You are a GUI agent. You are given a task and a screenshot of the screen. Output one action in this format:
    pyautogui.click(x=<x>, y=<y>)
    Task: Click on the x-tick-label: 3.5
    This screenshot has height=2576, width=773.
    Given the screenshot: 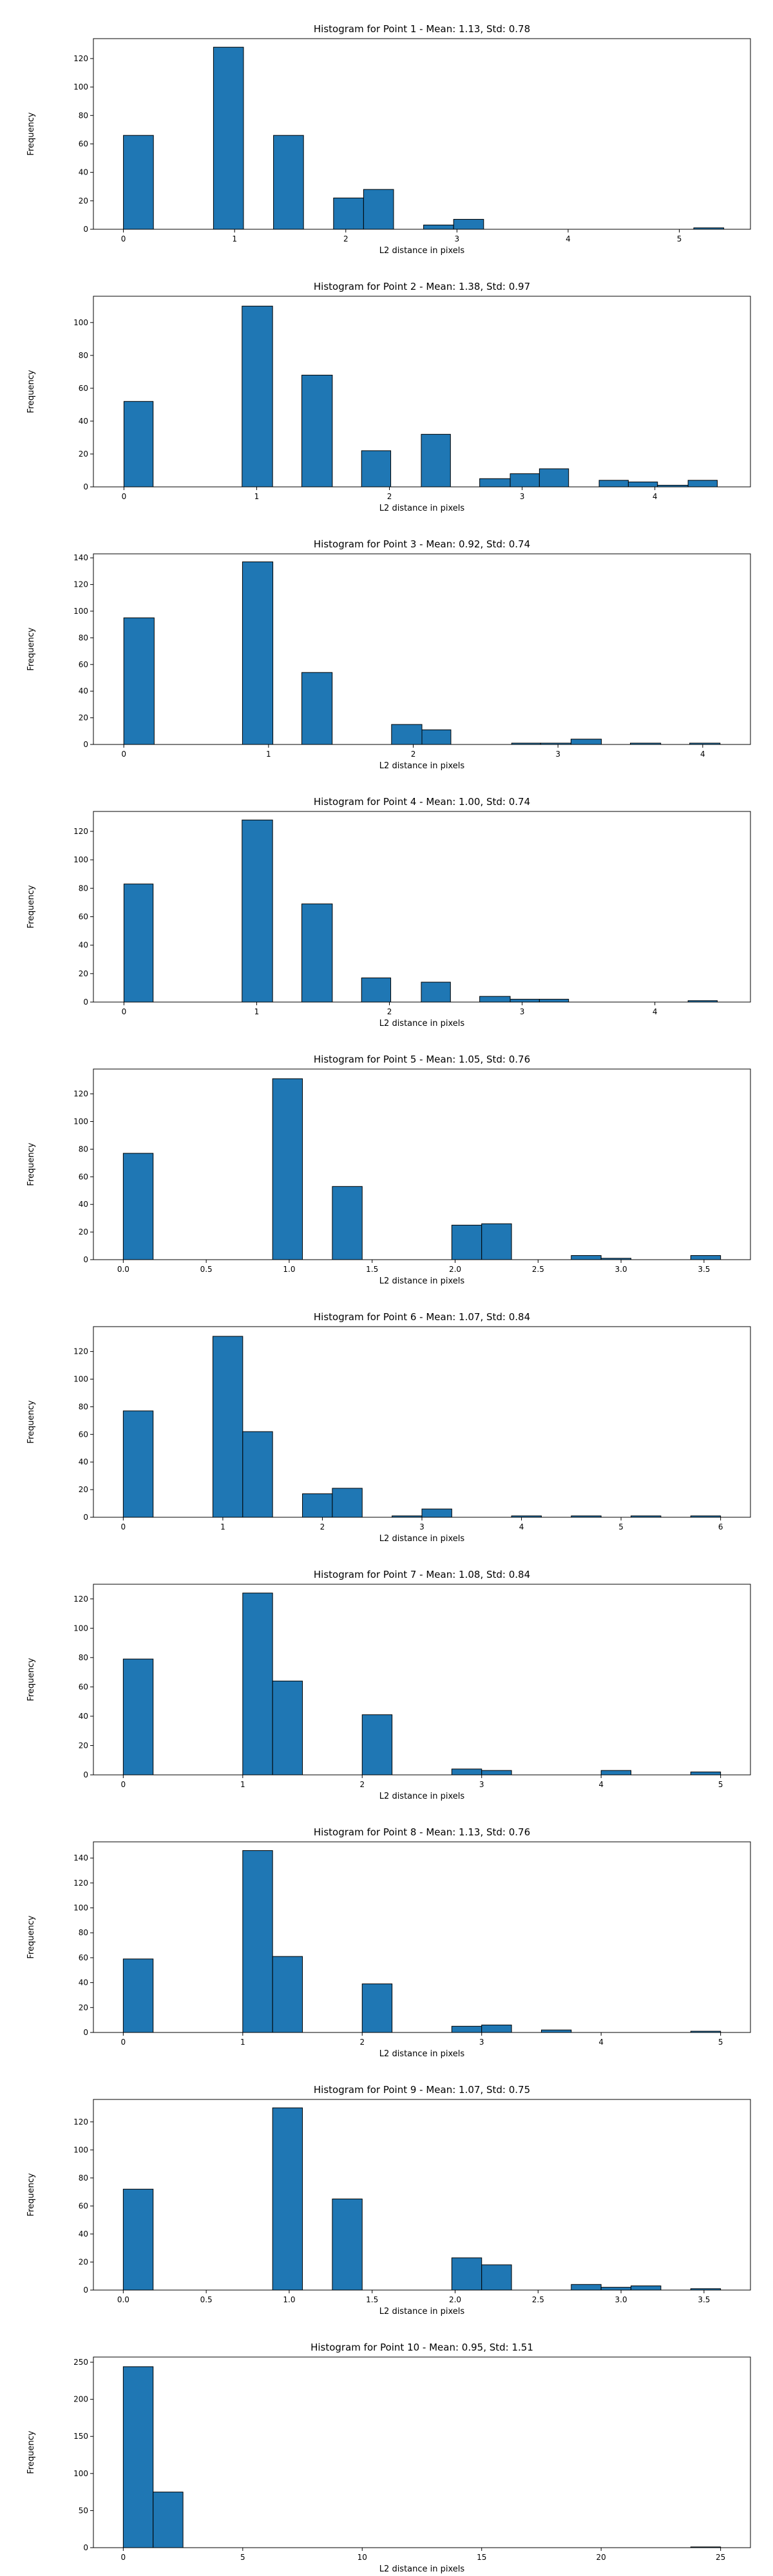 What is the action you would take?
    pyautogui.click(x=704, y=1269)
    